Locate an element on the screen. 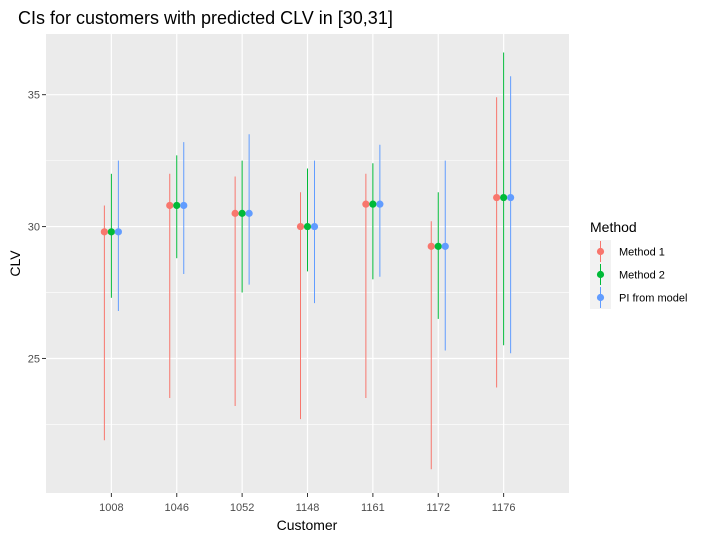 The width and height of the screenshot is (712, 540). legend: Method Method 1 Method 2 PI from model is located at coordinates (638, 264).